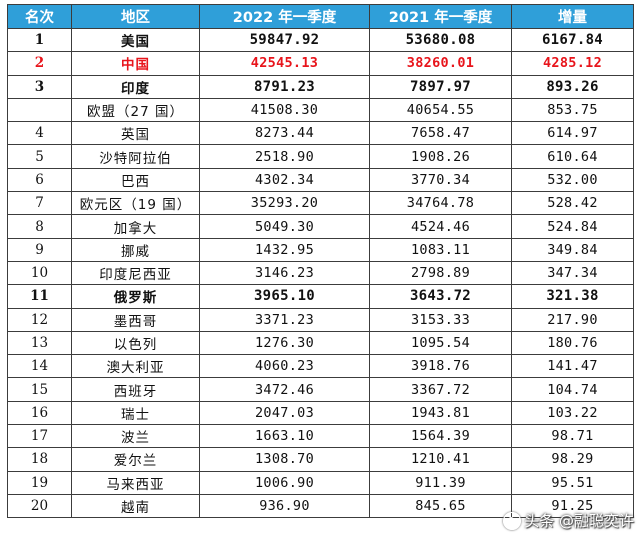  What do you see at coordinates (135, 459) in the screenshot?
I see `region-cell: 爱尔兰` at bounding box center [135, 459].